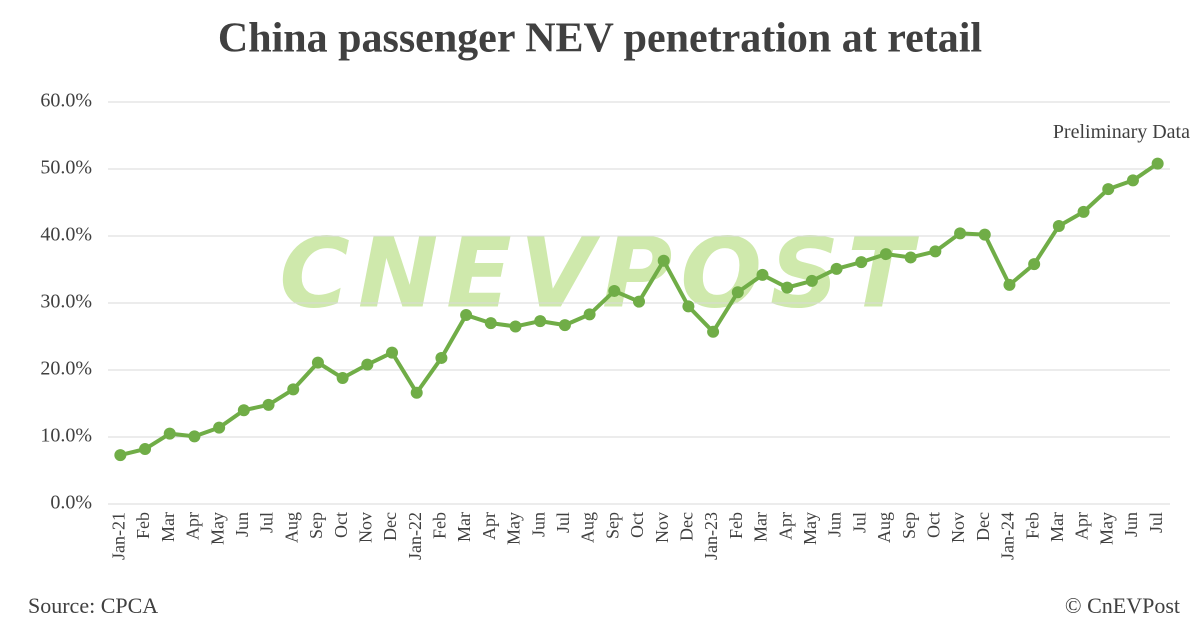 This screenshot has width=1200, height=628. Describe the element at coordinates (66, 101) in the screenshot. I see `y-tick-label: 60.0%` at that location.